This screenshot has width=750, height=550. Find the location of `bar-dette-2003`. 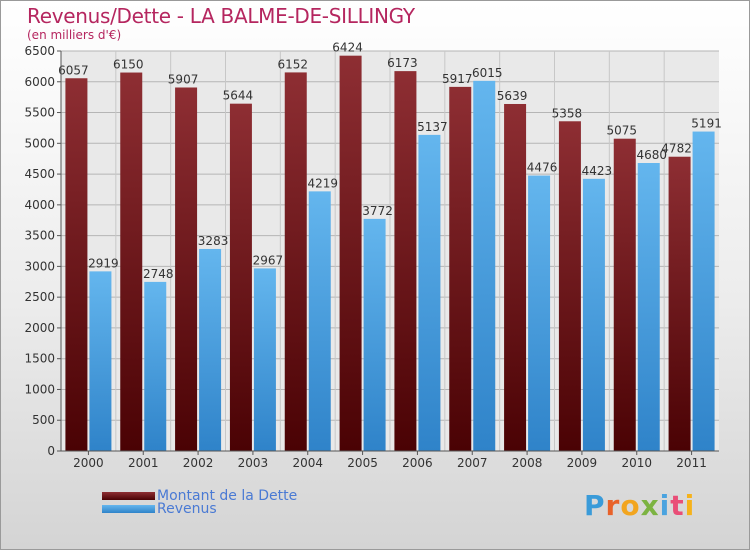

bar-dette-2003 is located at coordinates (240, 277).